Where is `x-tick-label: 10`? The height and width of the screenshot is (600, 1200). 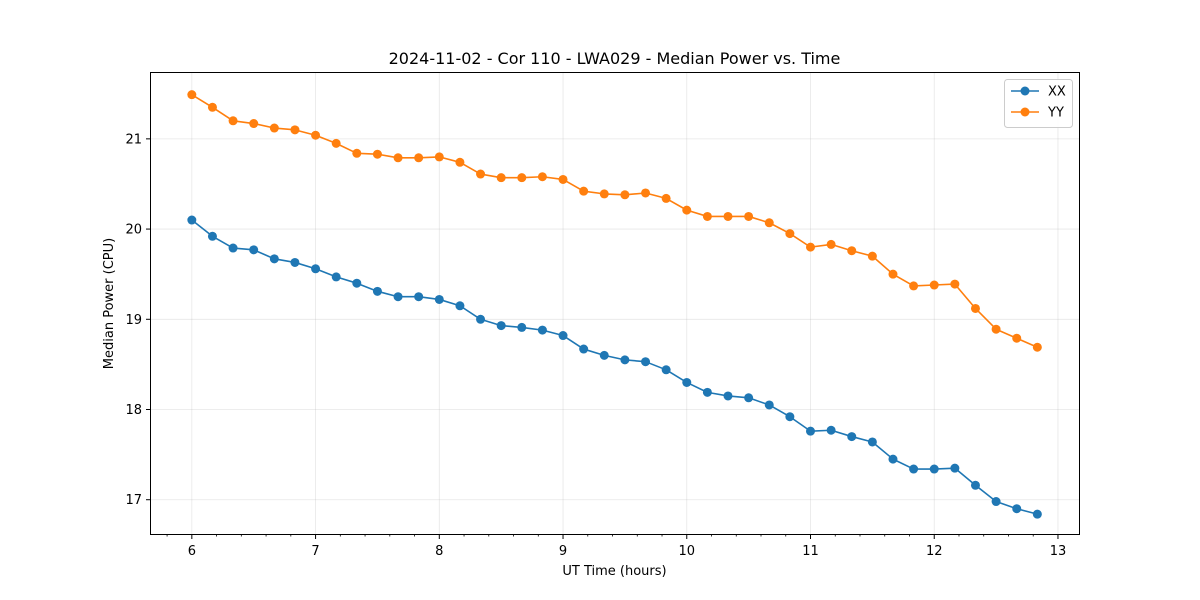 x-tick-label: 10 is located at coordinates (686, 551).